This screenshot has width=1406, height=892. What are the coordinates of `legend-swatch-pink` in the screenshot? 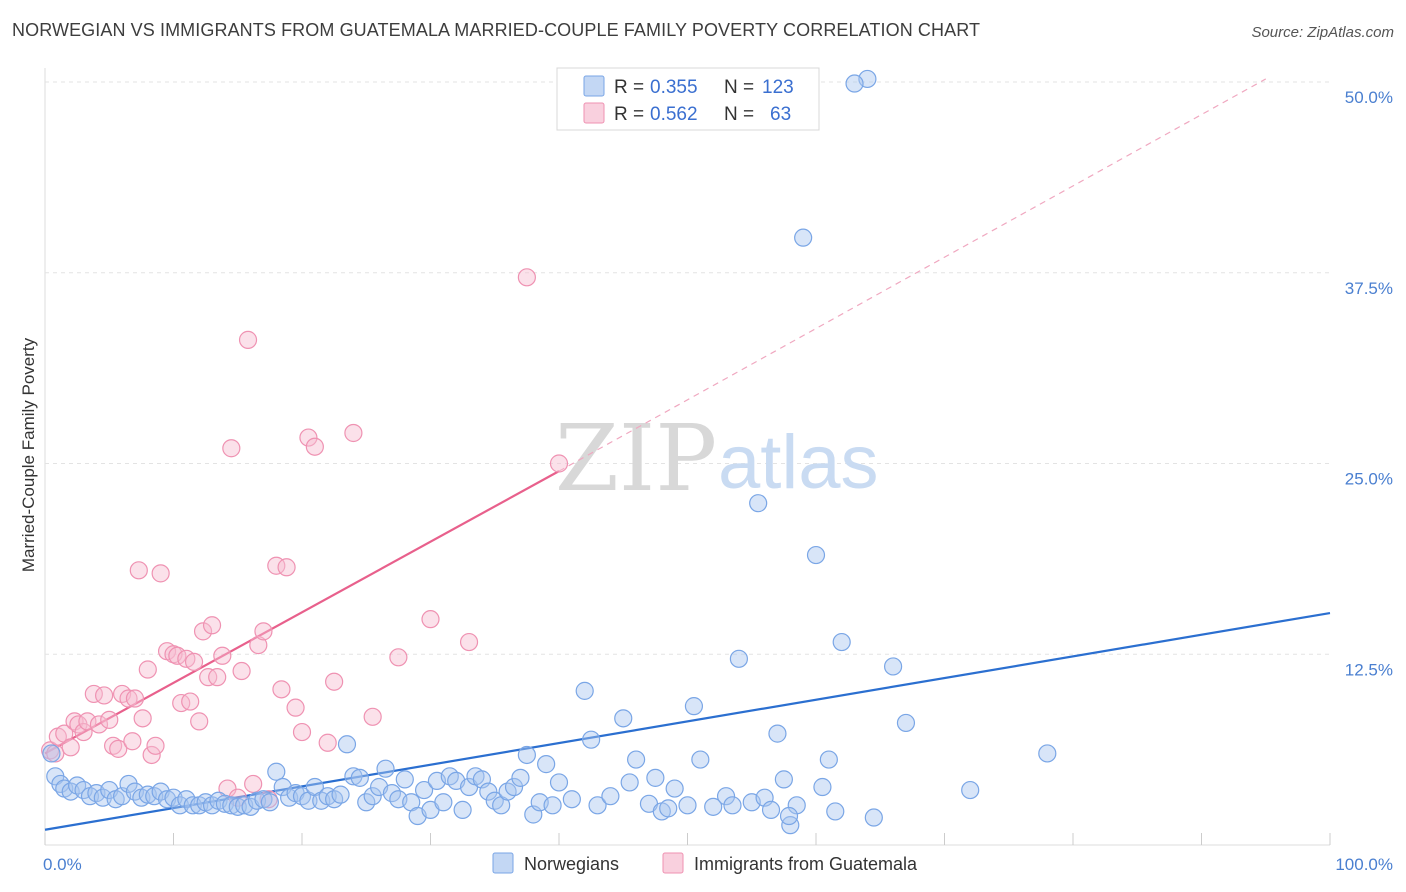 It's located at (594, 113).